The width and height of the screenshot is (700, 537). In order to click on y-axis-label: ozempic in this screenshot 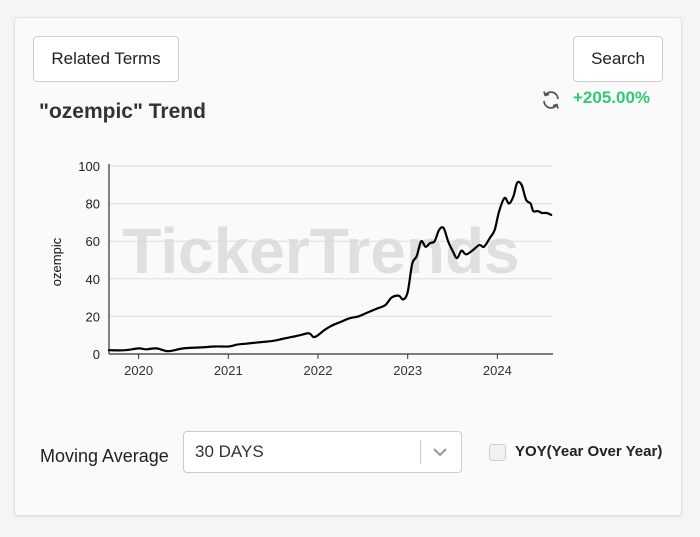, I will do `click(56, 261)`.